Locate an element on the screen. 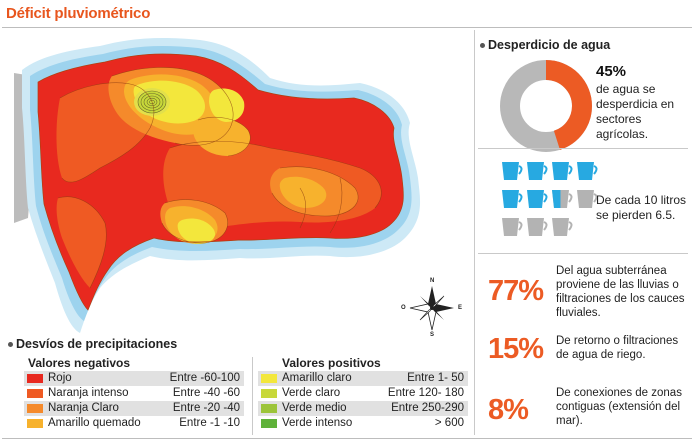  legend-item-range: Entre 120- 180 is located at coordinates (425, 393).